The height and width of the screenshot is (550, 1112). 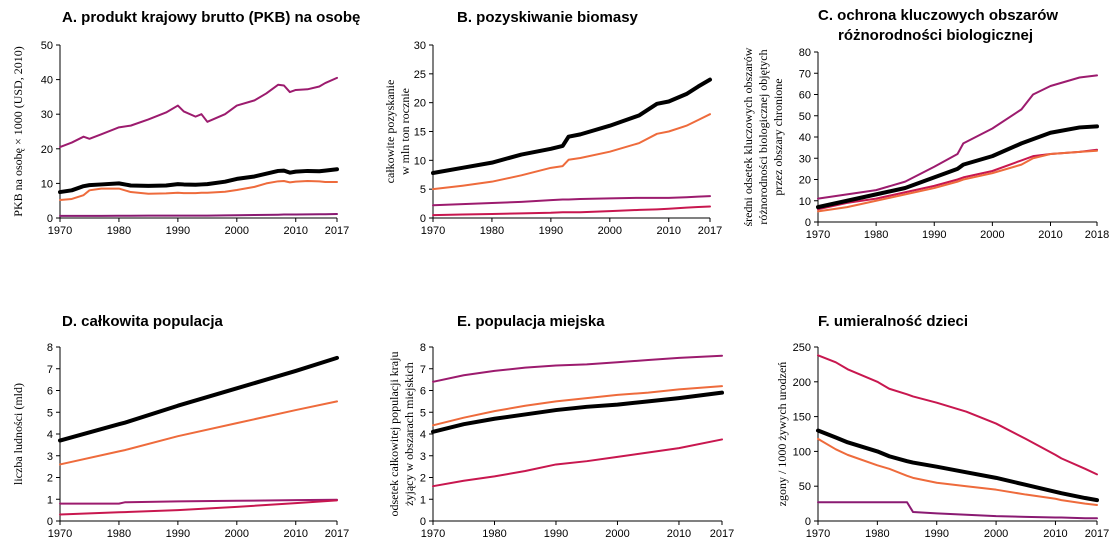 What do you see at coordinates (805, 74) in the screenshot?
I see `y-tick-label: 70` at bounding box center [805, 74].